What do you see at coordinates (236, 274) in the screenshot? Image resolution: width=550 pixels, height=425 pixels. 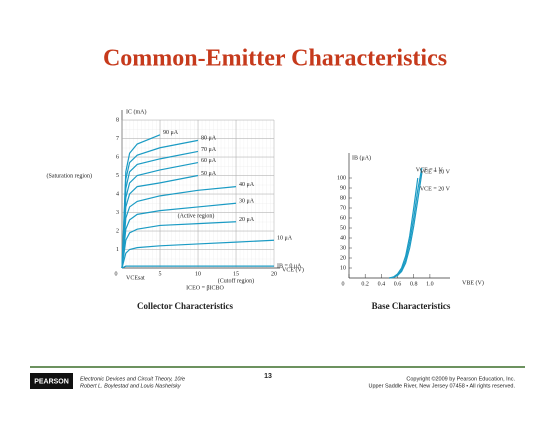 I see `x-tick-label: 15` at bounding box center [236, 274].